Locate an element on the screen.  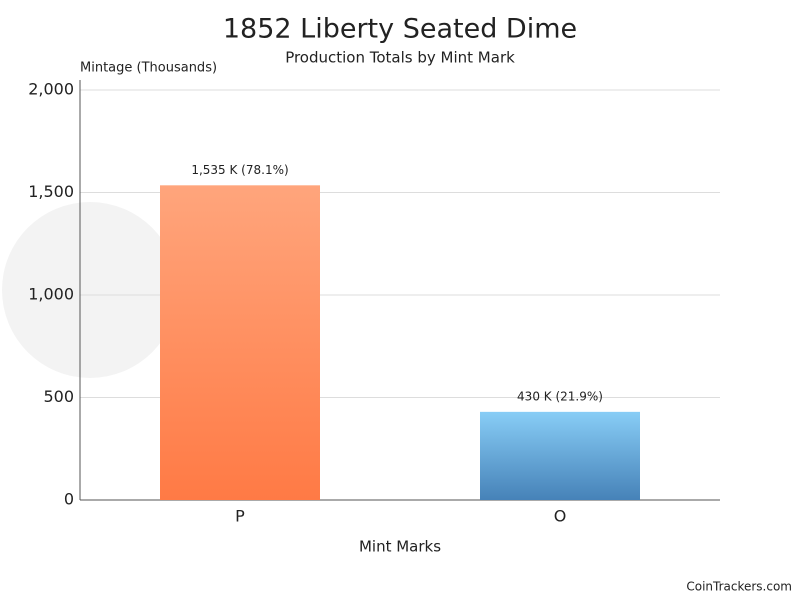
chart-title: 1852 Liberty Seated Dime is located at coordinates (400, 29).